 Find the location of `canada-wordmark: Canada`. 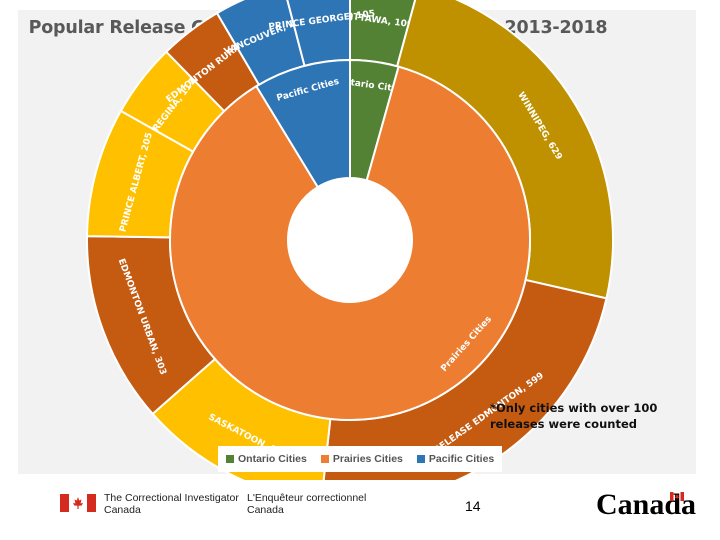

canada-wordmark: Canada is located at coordinates (646, 504).